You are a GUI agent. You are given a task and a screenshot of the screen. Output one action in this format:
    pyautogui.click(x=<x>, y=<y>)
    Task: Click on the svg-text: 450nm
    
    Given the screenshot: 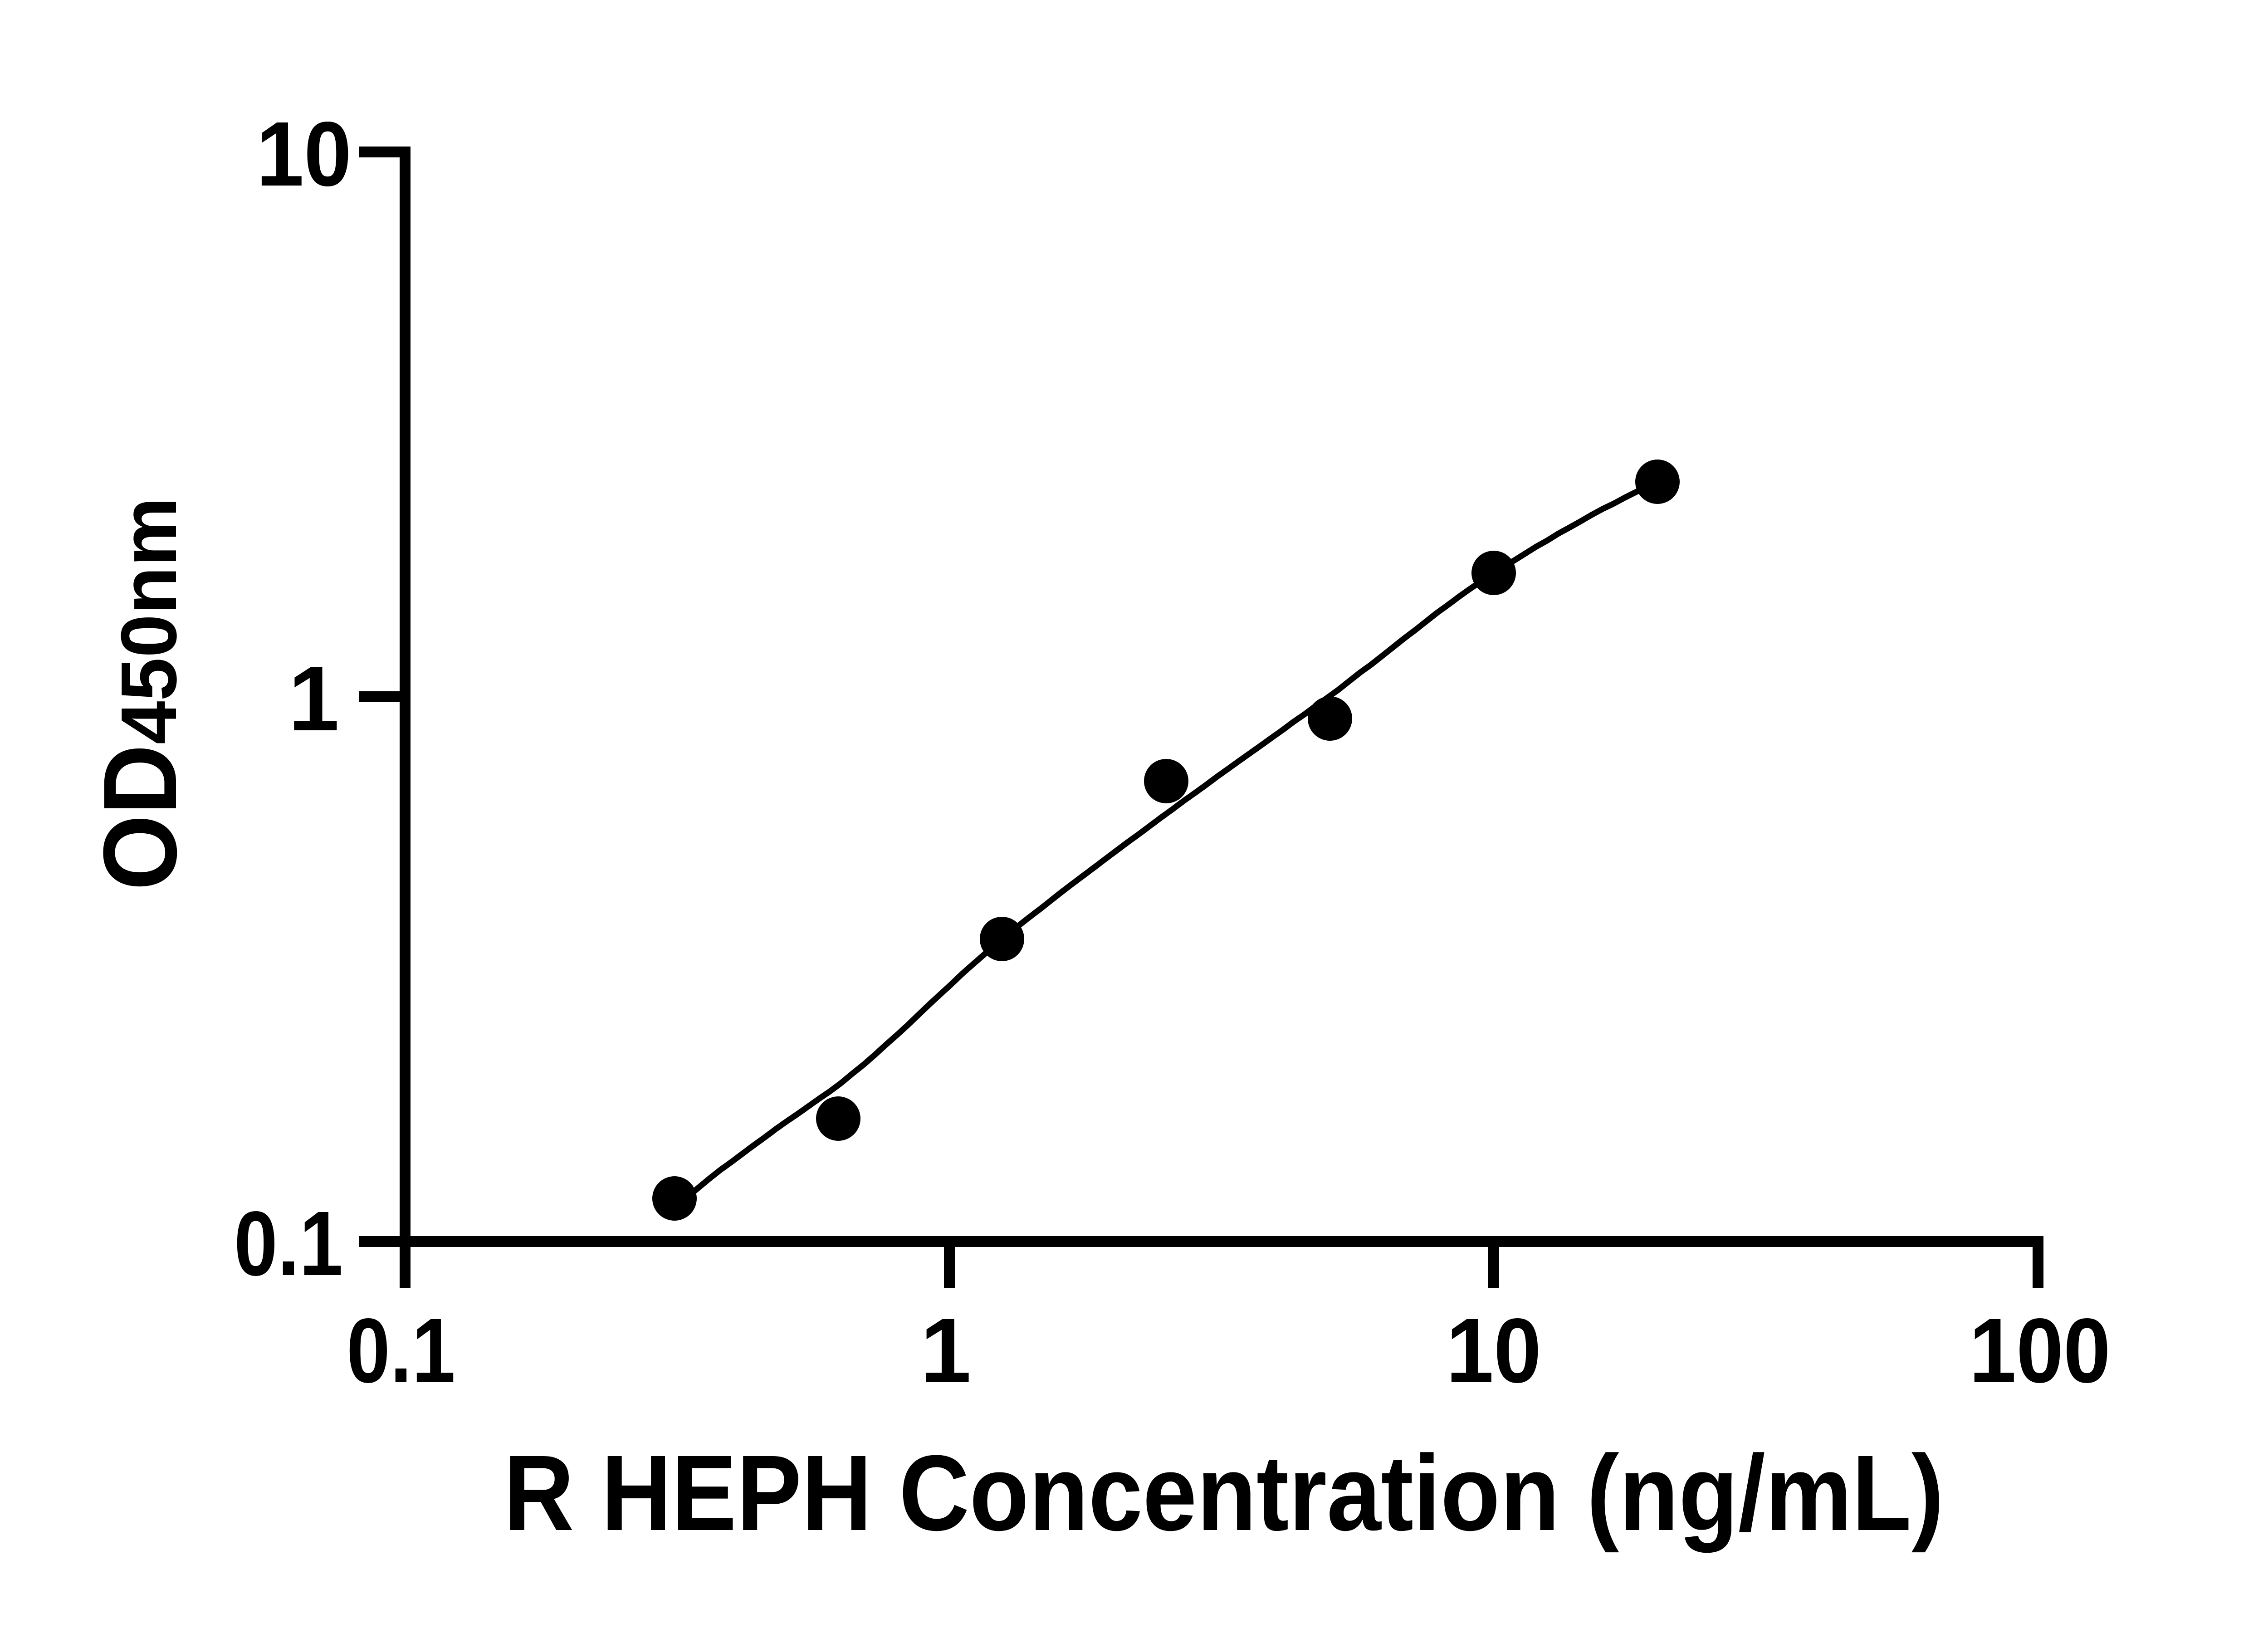 What is the action you would take?
    pyautogui.click(x=148, y=620)
    